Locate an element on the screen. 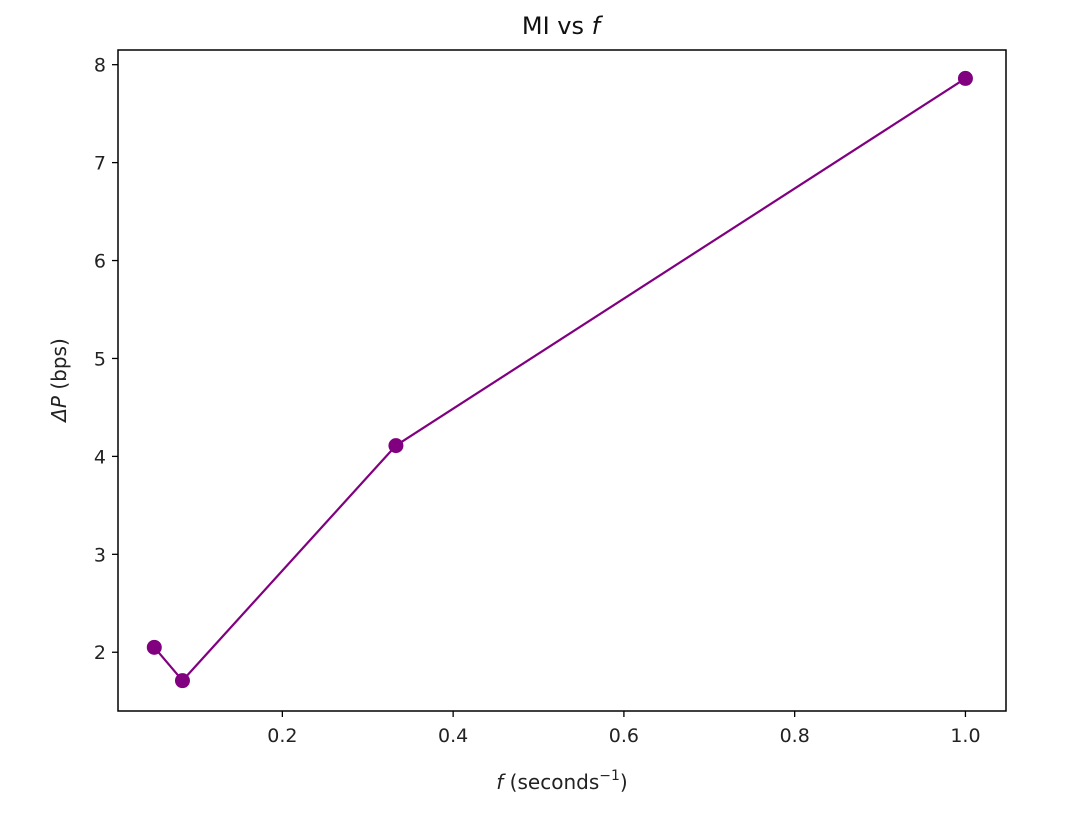 This screenshot has width=1076, height=814. x-axis: 0.2 0.4 0.6 0.8 1.0 is located at coordinates (624, 729).